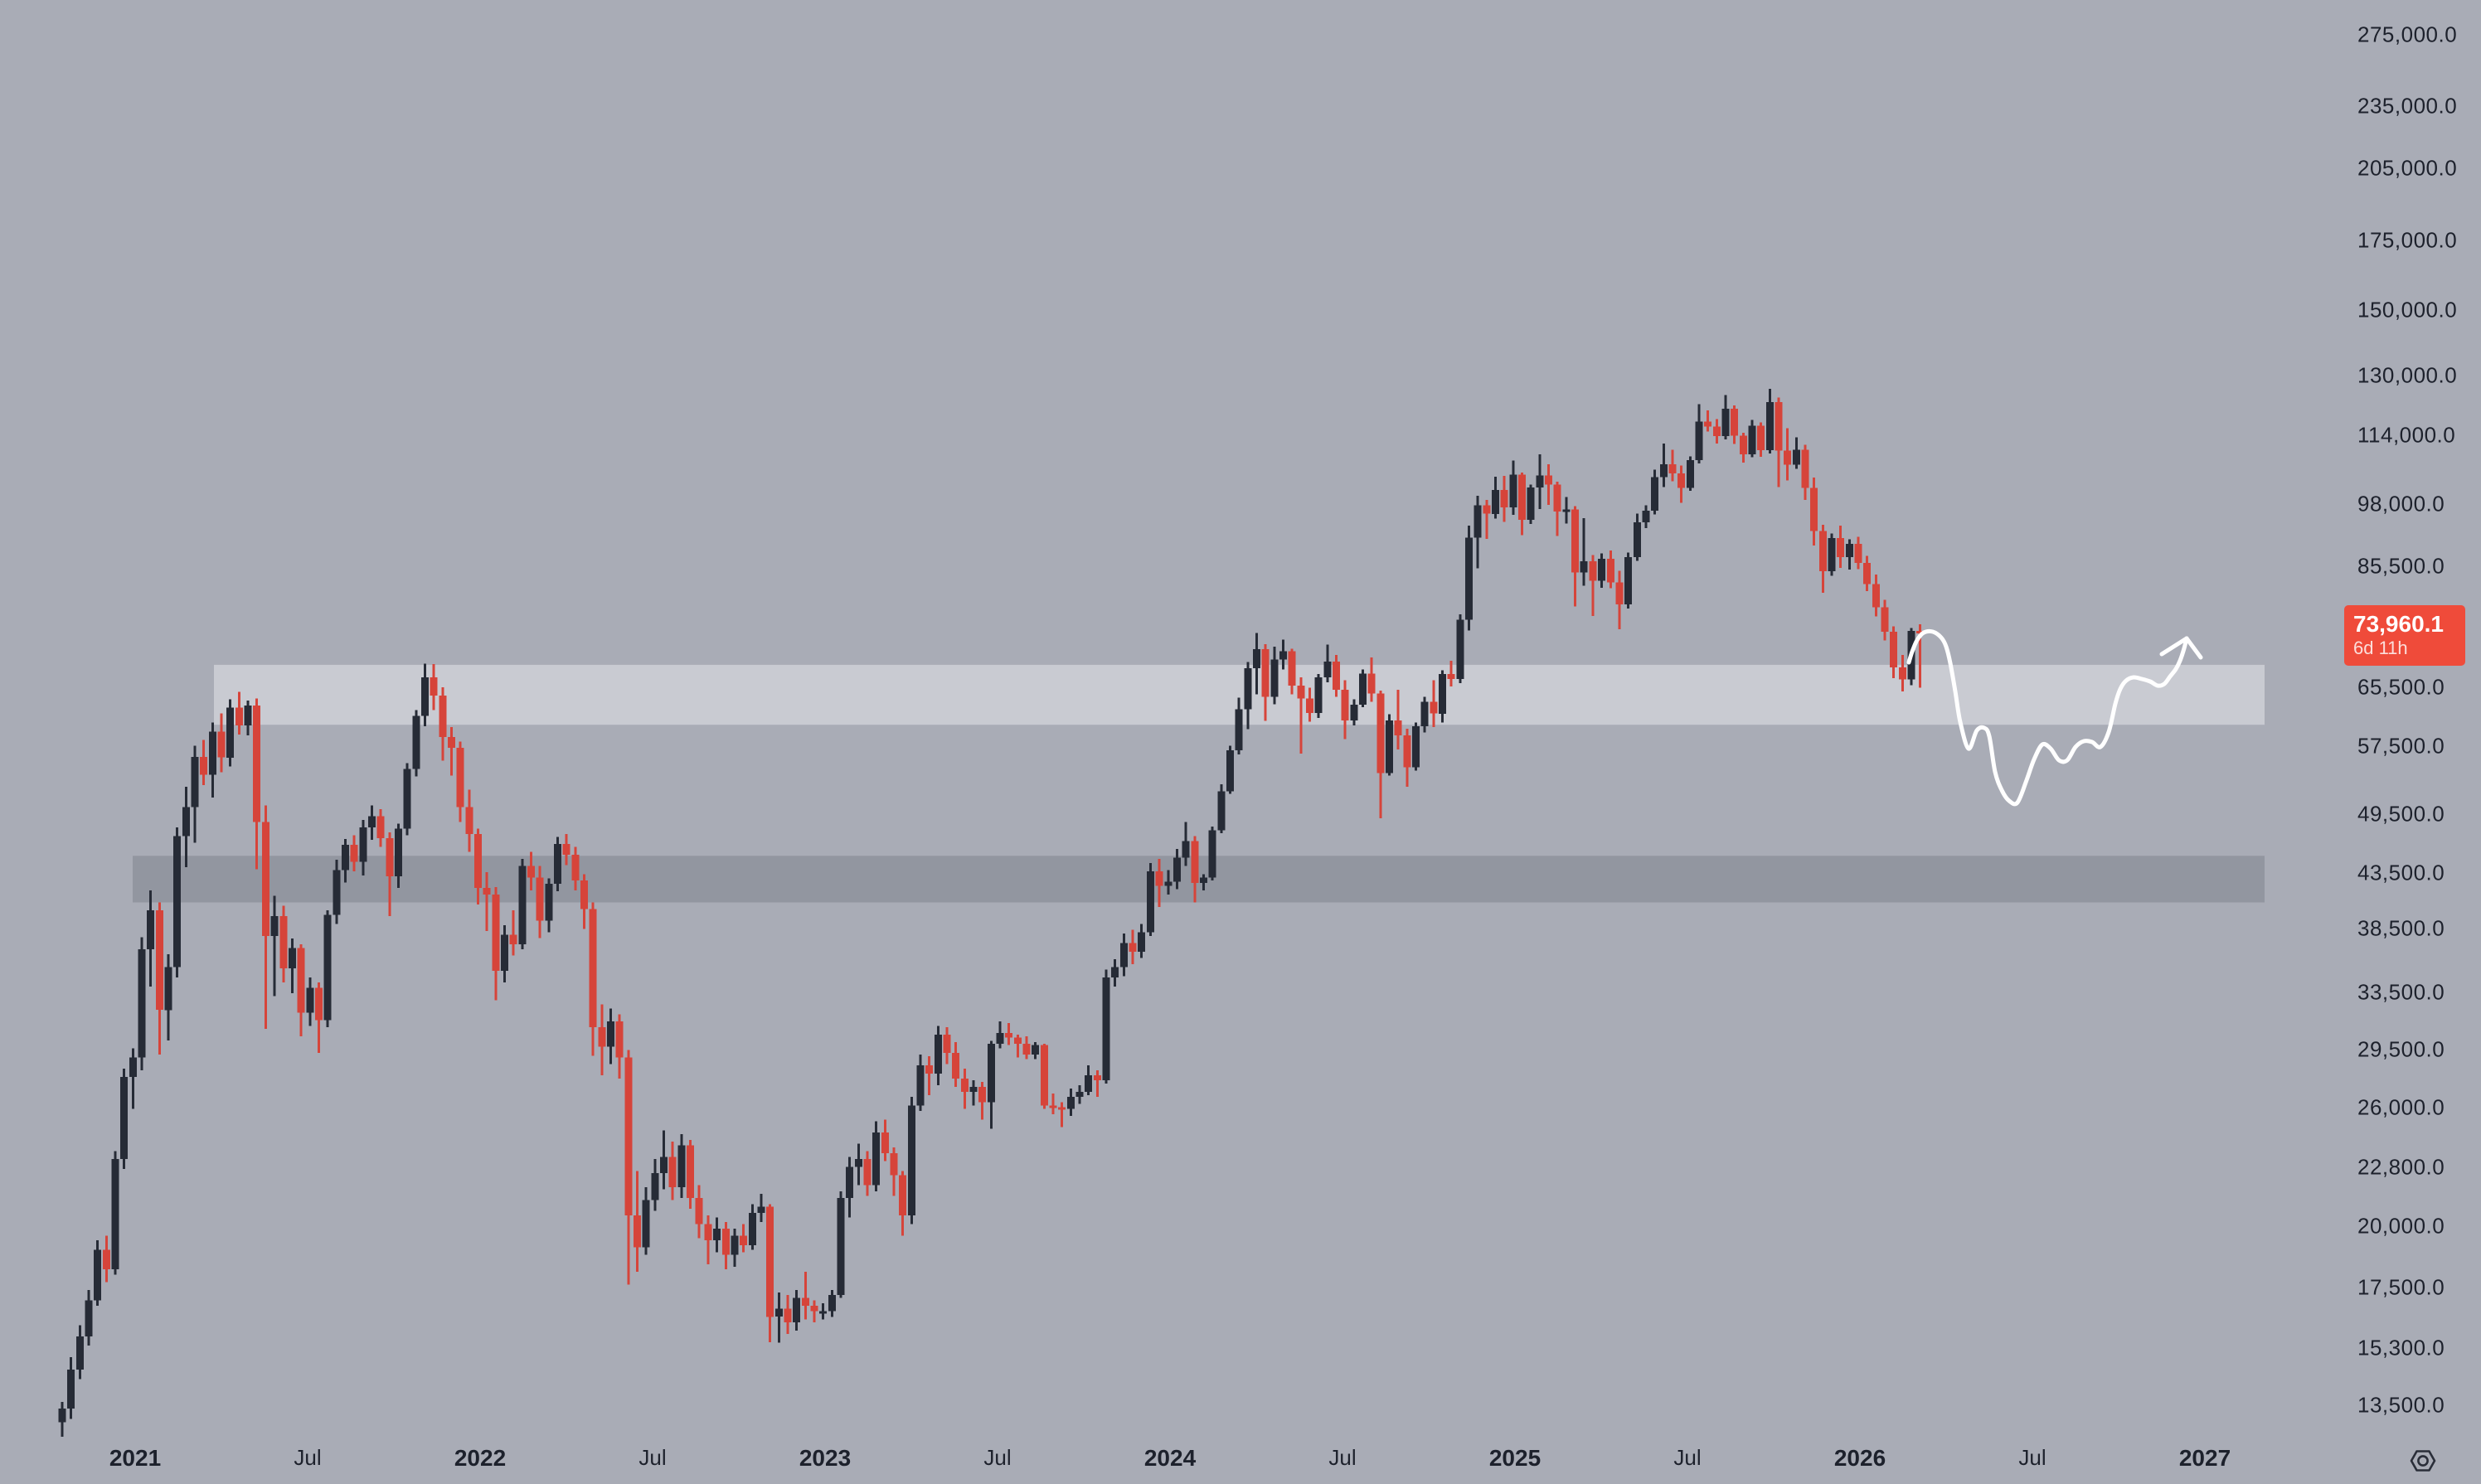  I want to click on price-tick-label: 130,000.0, so click(2407, 375).